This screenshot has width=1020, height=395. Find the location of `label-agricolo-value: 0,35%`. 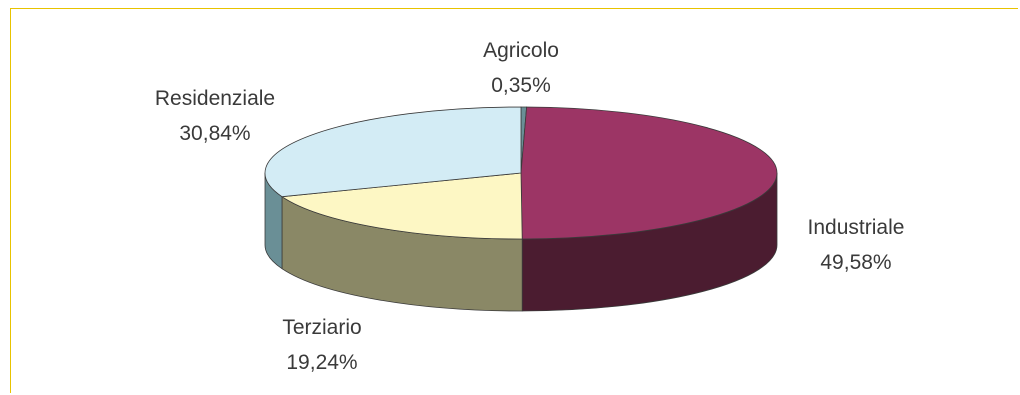

label-agricolo-value: 0,35% is located at coordinates (521, 85).